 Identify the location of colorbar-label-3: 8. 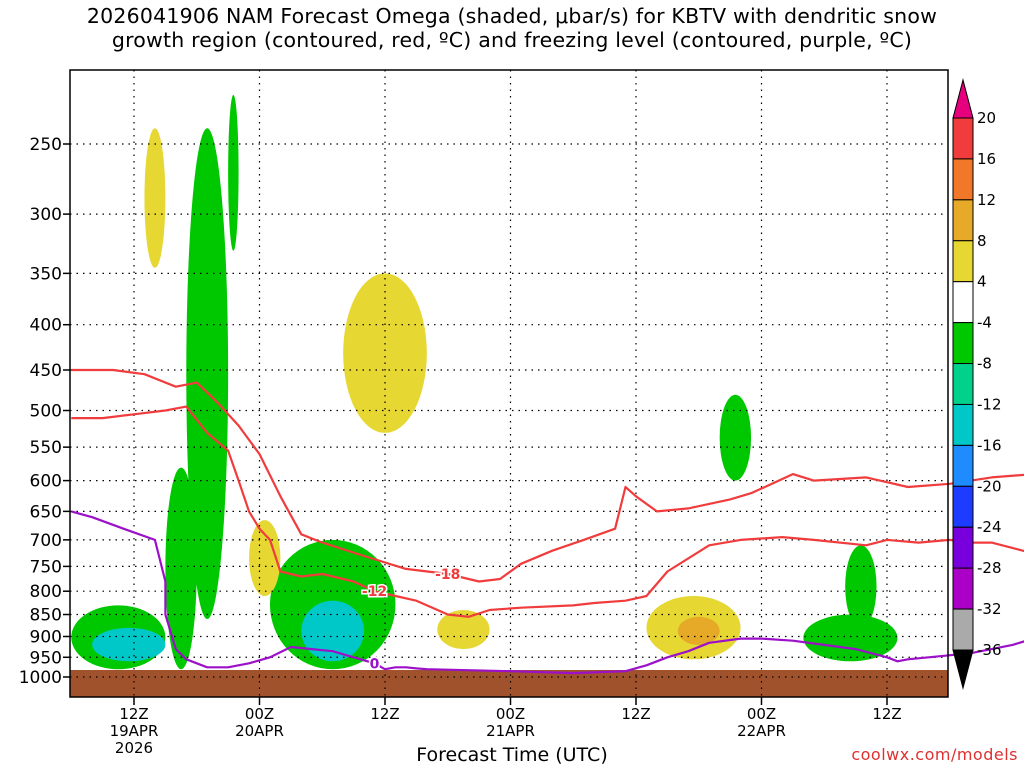
(982, 241).